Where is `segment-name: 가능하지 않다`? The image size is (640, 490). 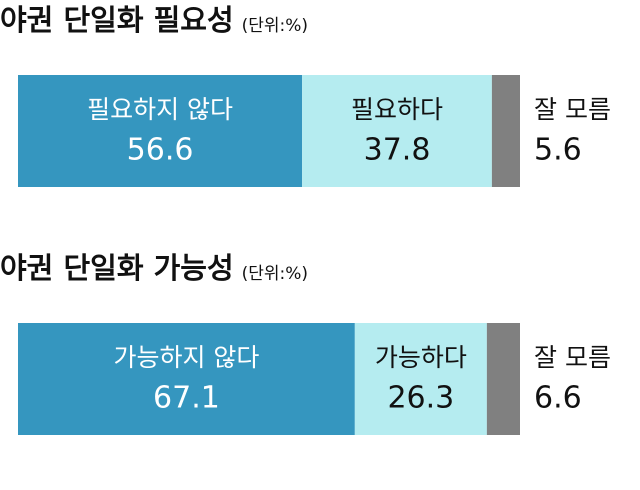
segment-name: 가능하지 않다 is located at coordinates (186, 357).